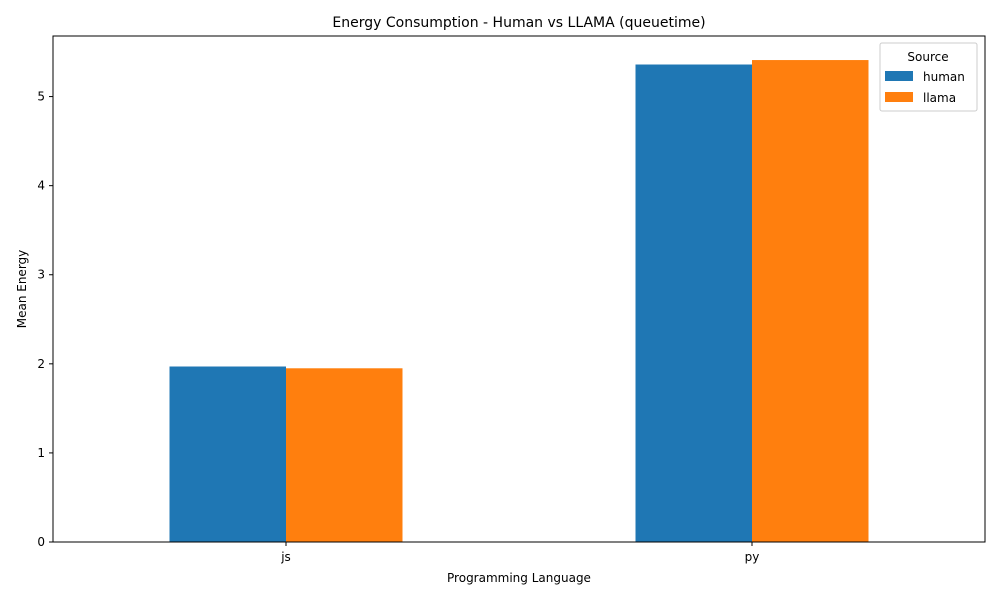 The height and width of the screenshot is (600, 1000). I want to click on legend: Source human llama, so click(928, 77).